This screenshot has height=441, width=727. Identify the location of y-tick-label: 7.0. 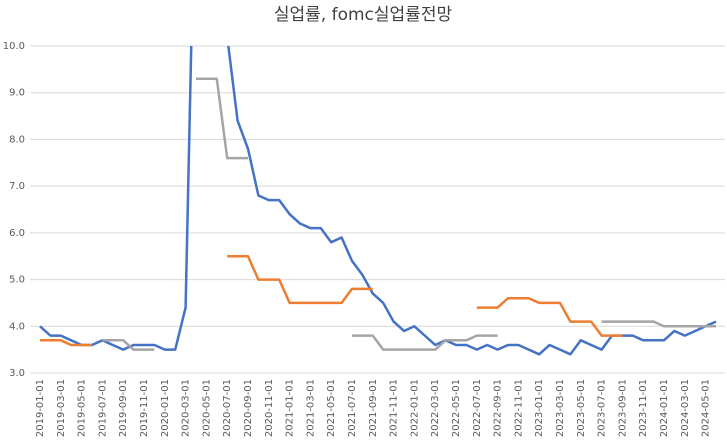
(17, 186).